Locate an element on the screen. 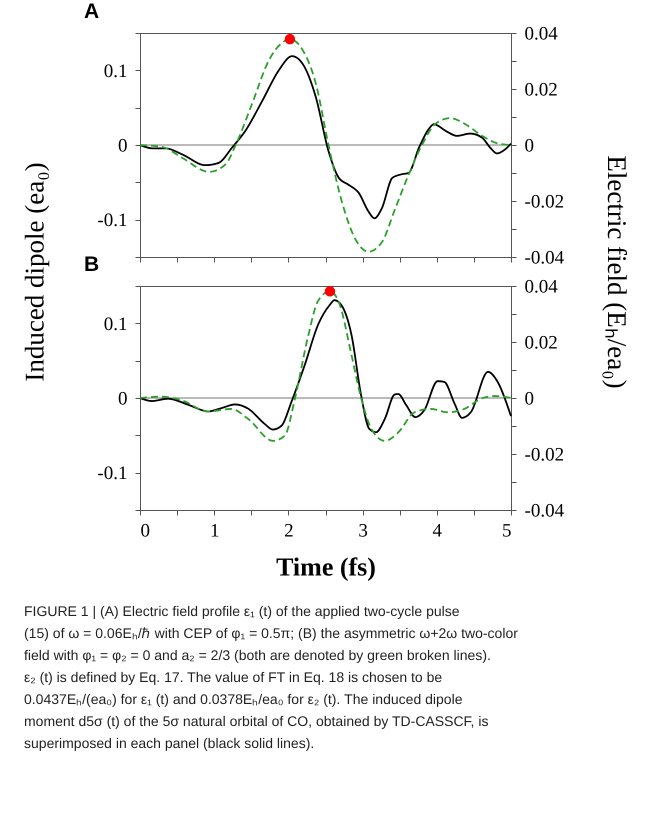 Image resolution: width=665 pixels, height=814 pixels. line-series is located at coordinates (325, 137).